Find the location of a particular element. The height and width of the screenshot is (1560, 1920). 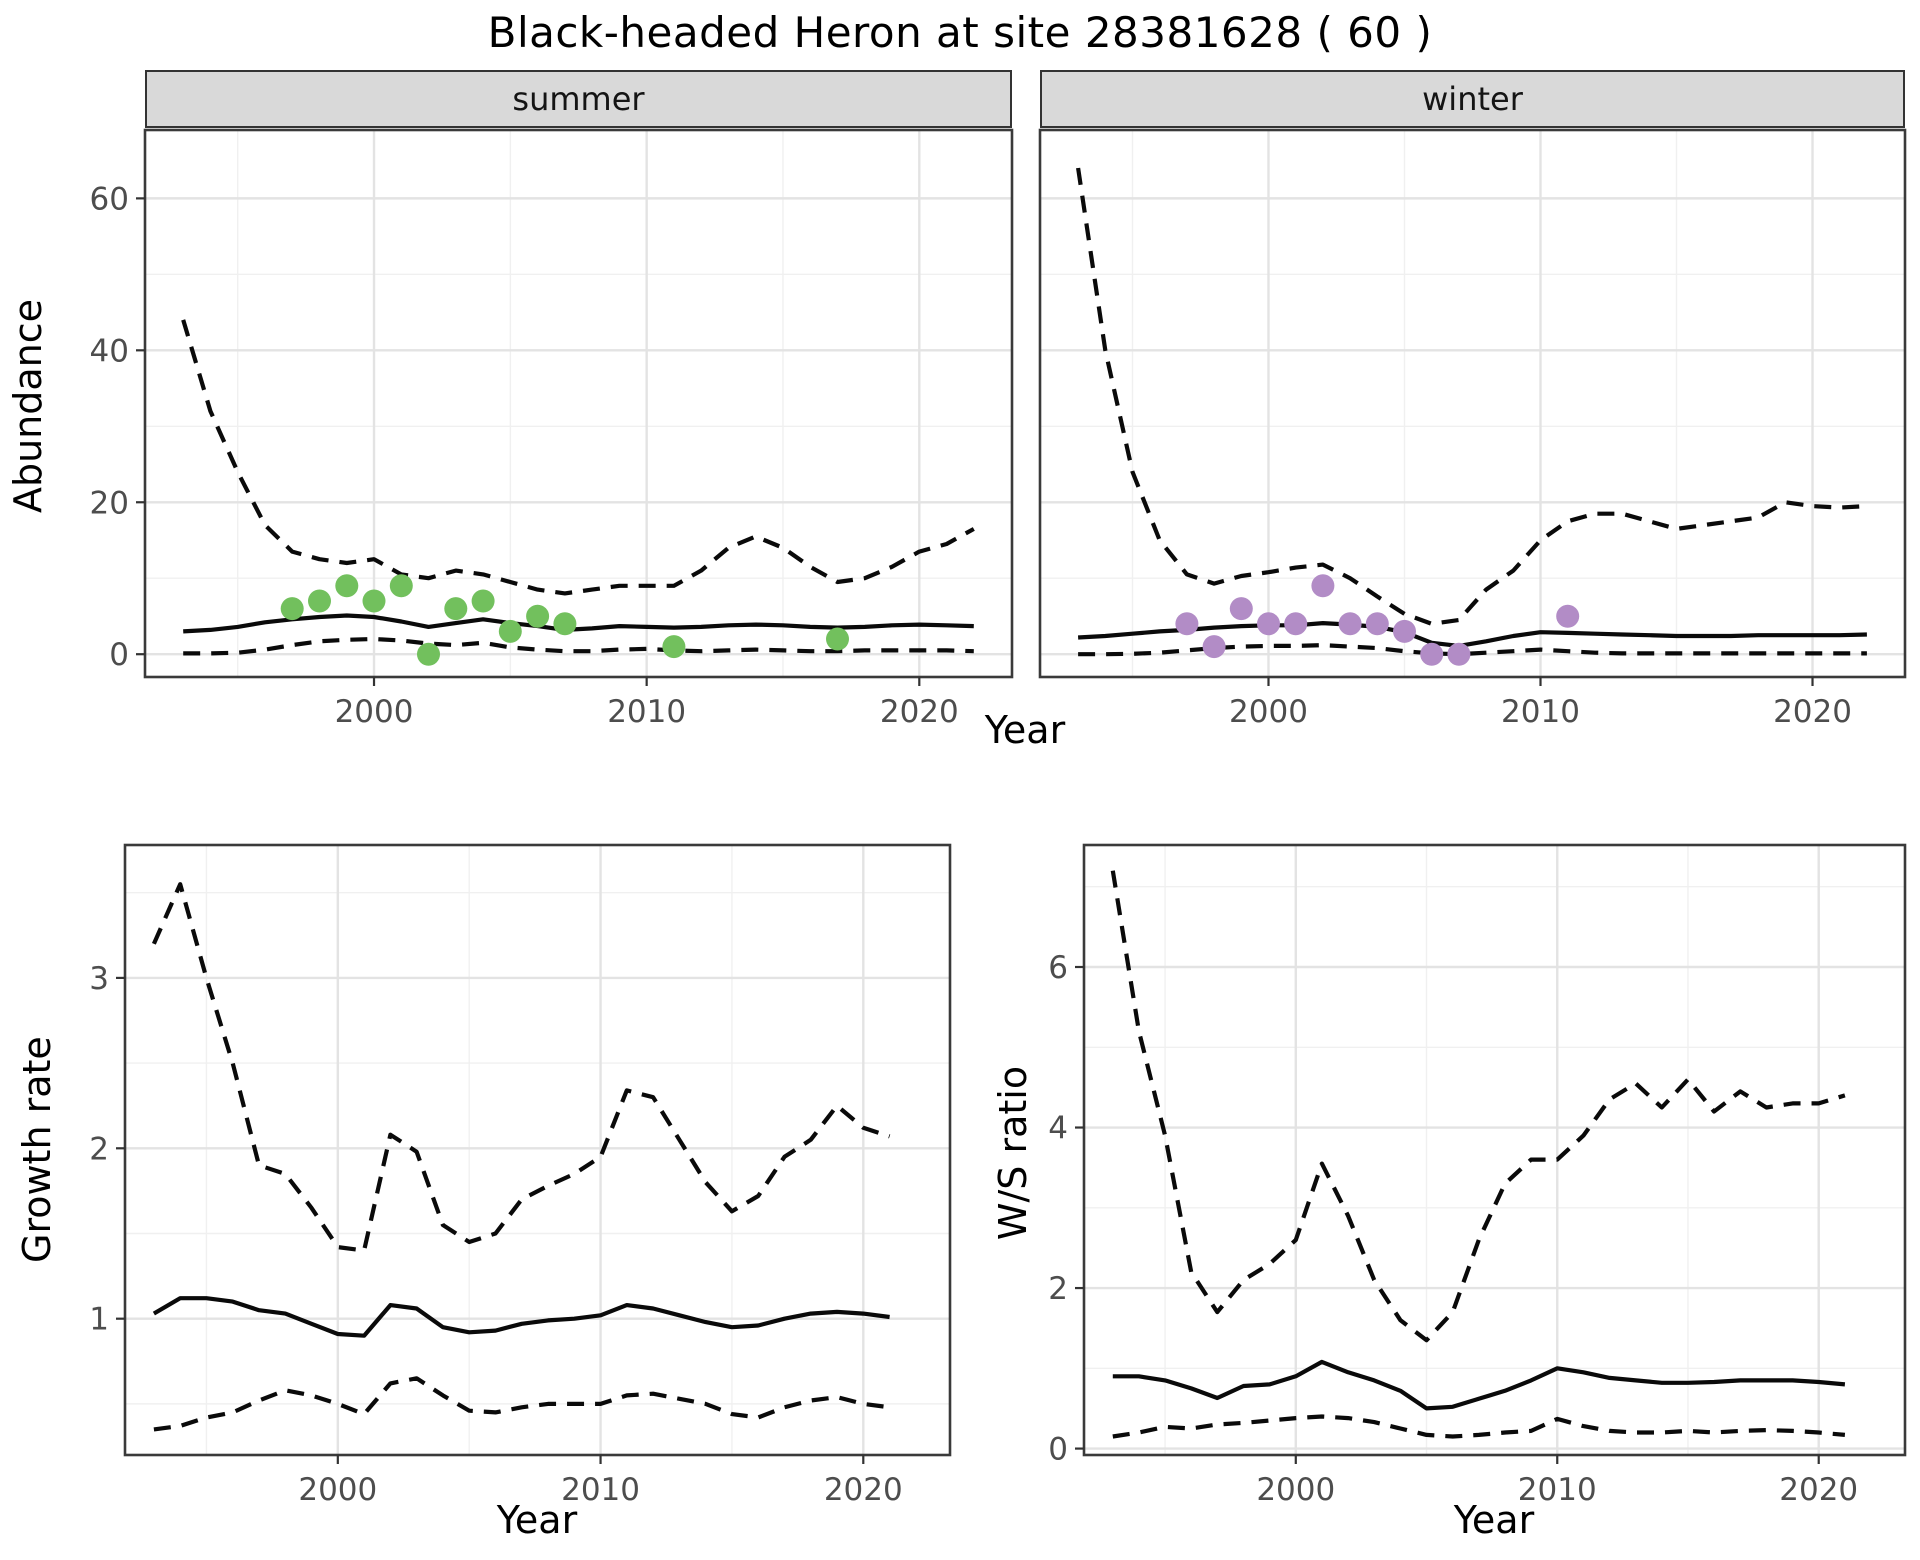

facet-label-summer: summer is located at coordinates (578, 99).